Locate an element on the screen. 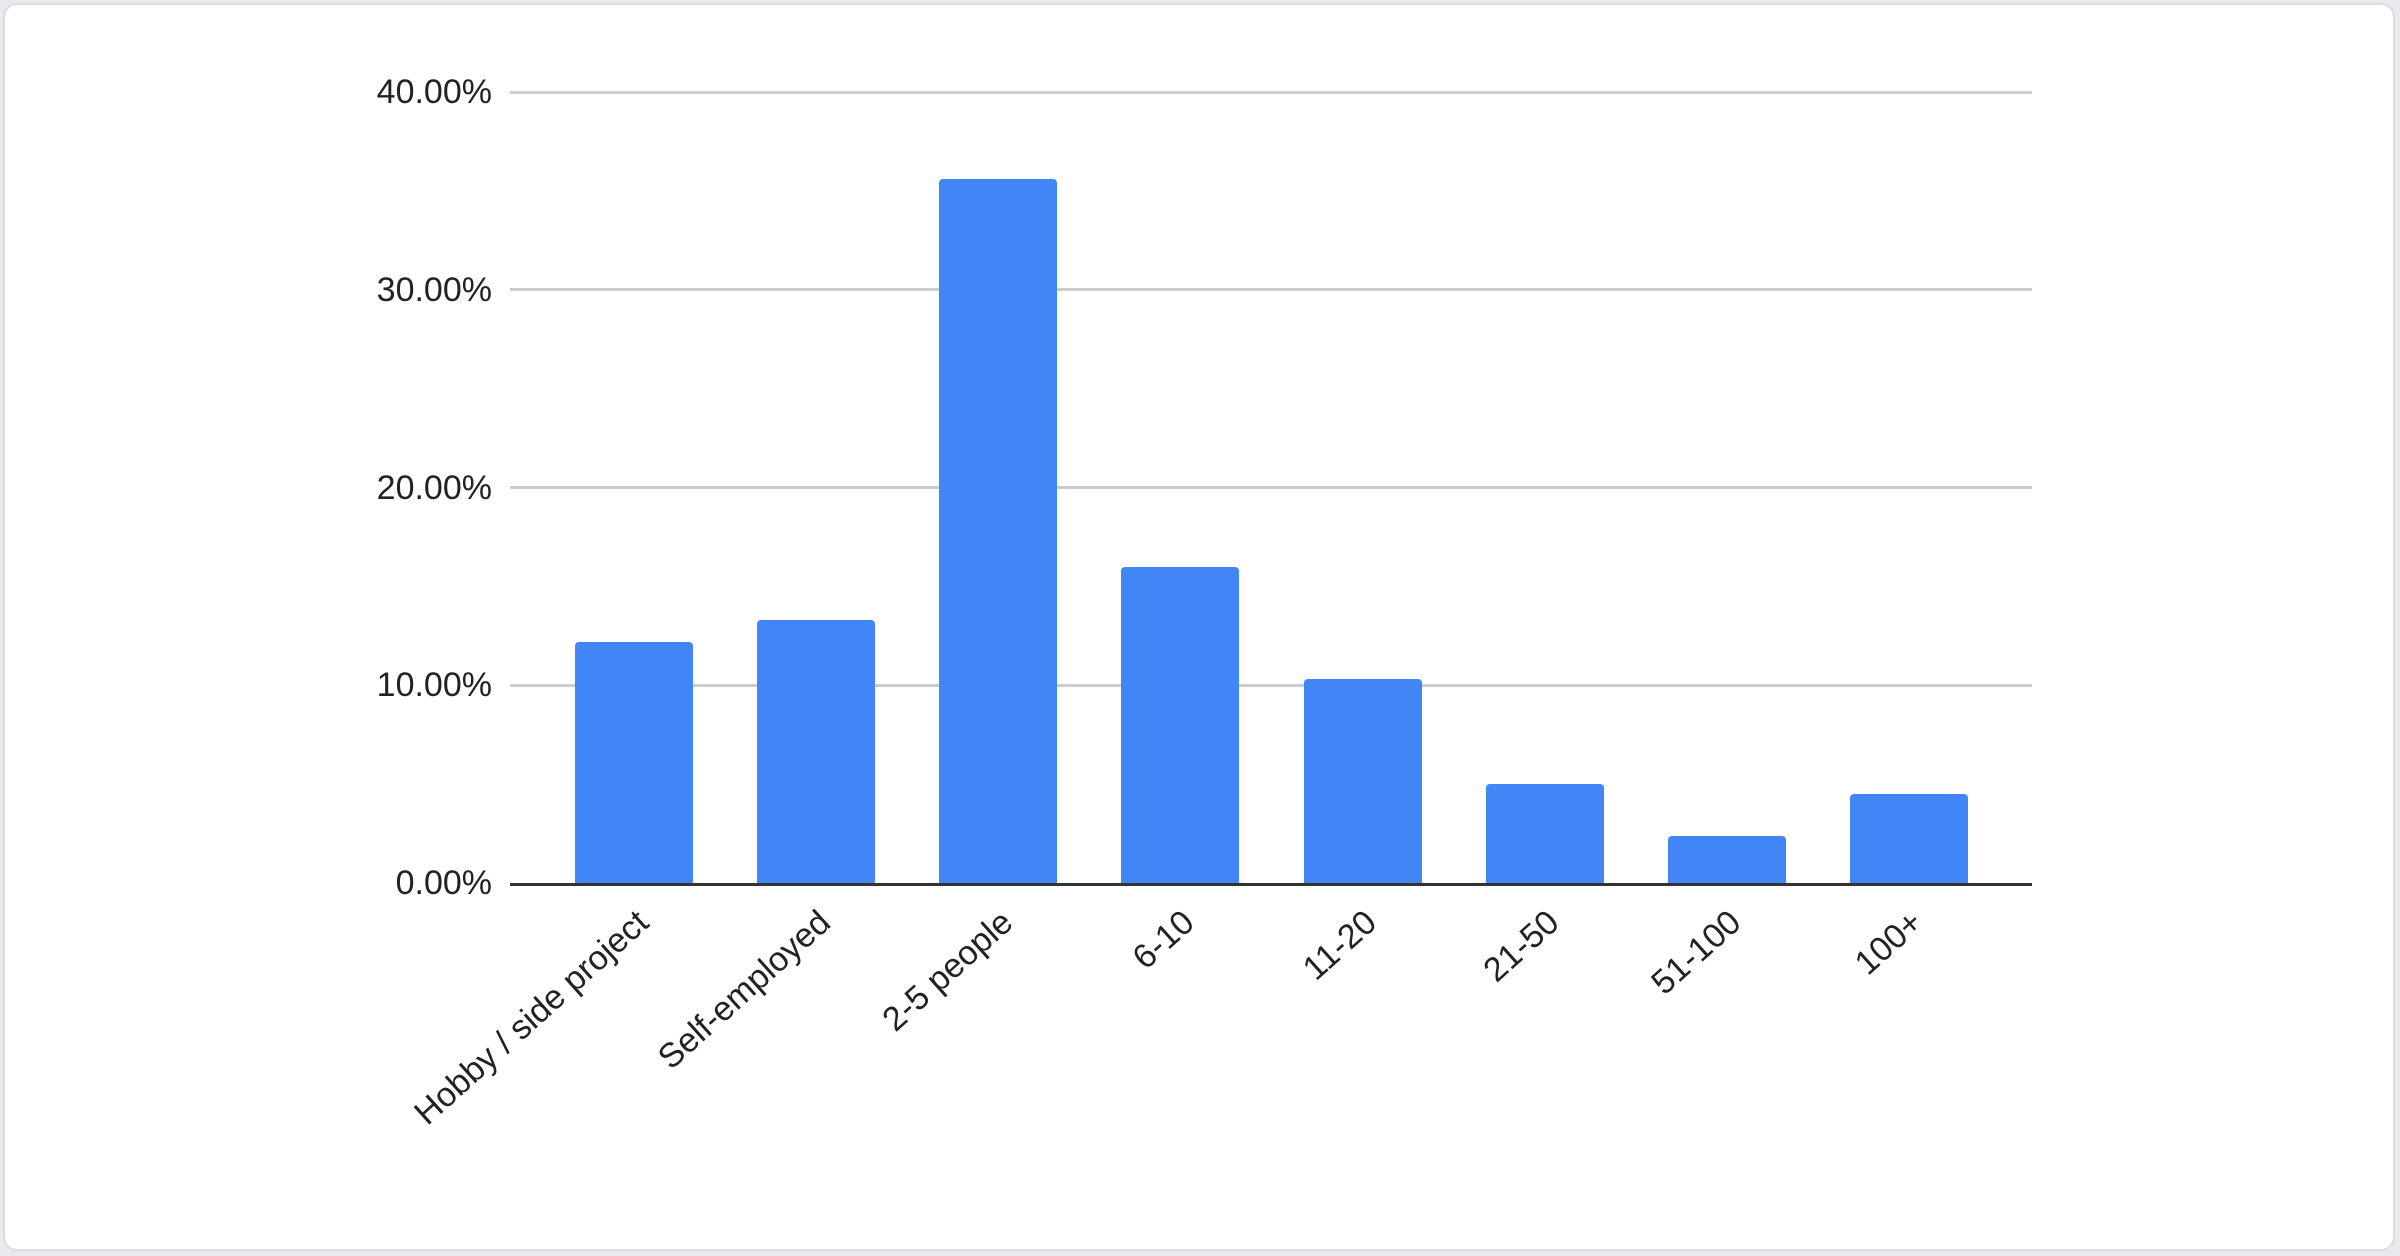  bar-self-employed is located at coordinates (816, 751).